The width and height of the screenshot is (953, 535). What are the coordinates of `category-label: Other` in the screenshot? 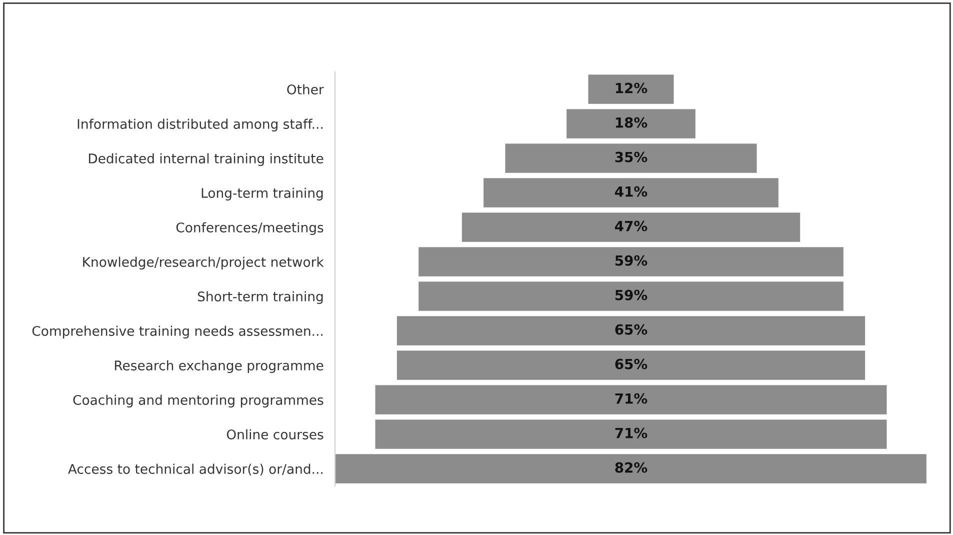 It's located at (305, 89).